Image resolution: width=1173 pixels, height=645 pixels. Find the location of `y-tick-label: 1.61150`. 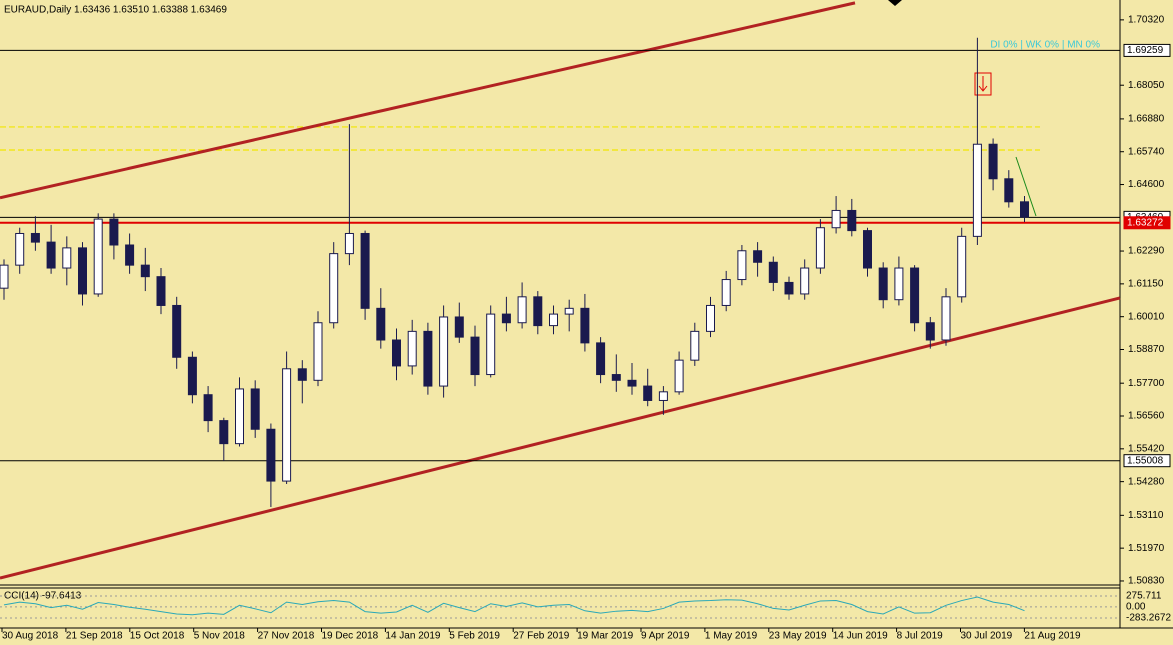

y-tick-label: 1.61150 is located at coordinates (1146, 284).